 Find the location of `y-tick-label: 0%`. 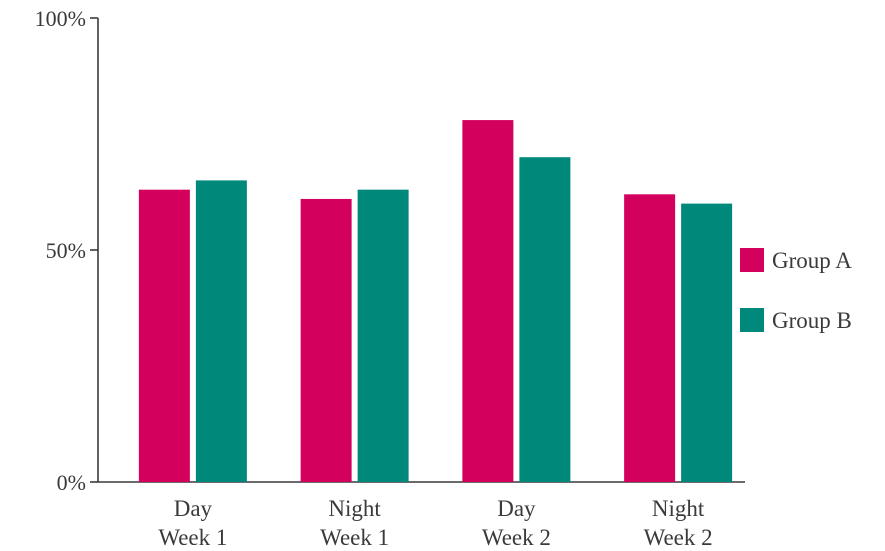

y-tick-label: 0% is located at coordinates (71, 482).